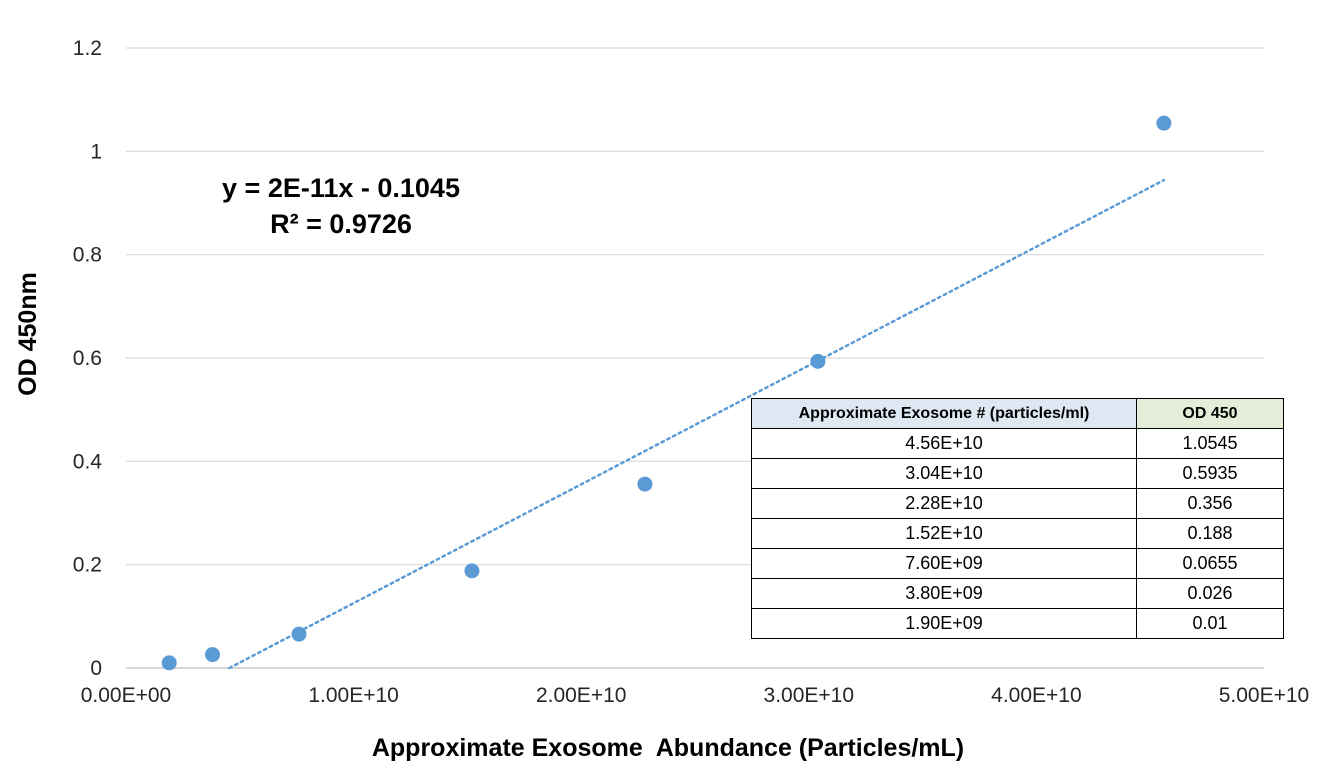 Image resolution: width=1328 pixels, height=776 pixels. I want to click on x-tick-label: 3.00E+10, so click(809, 695).